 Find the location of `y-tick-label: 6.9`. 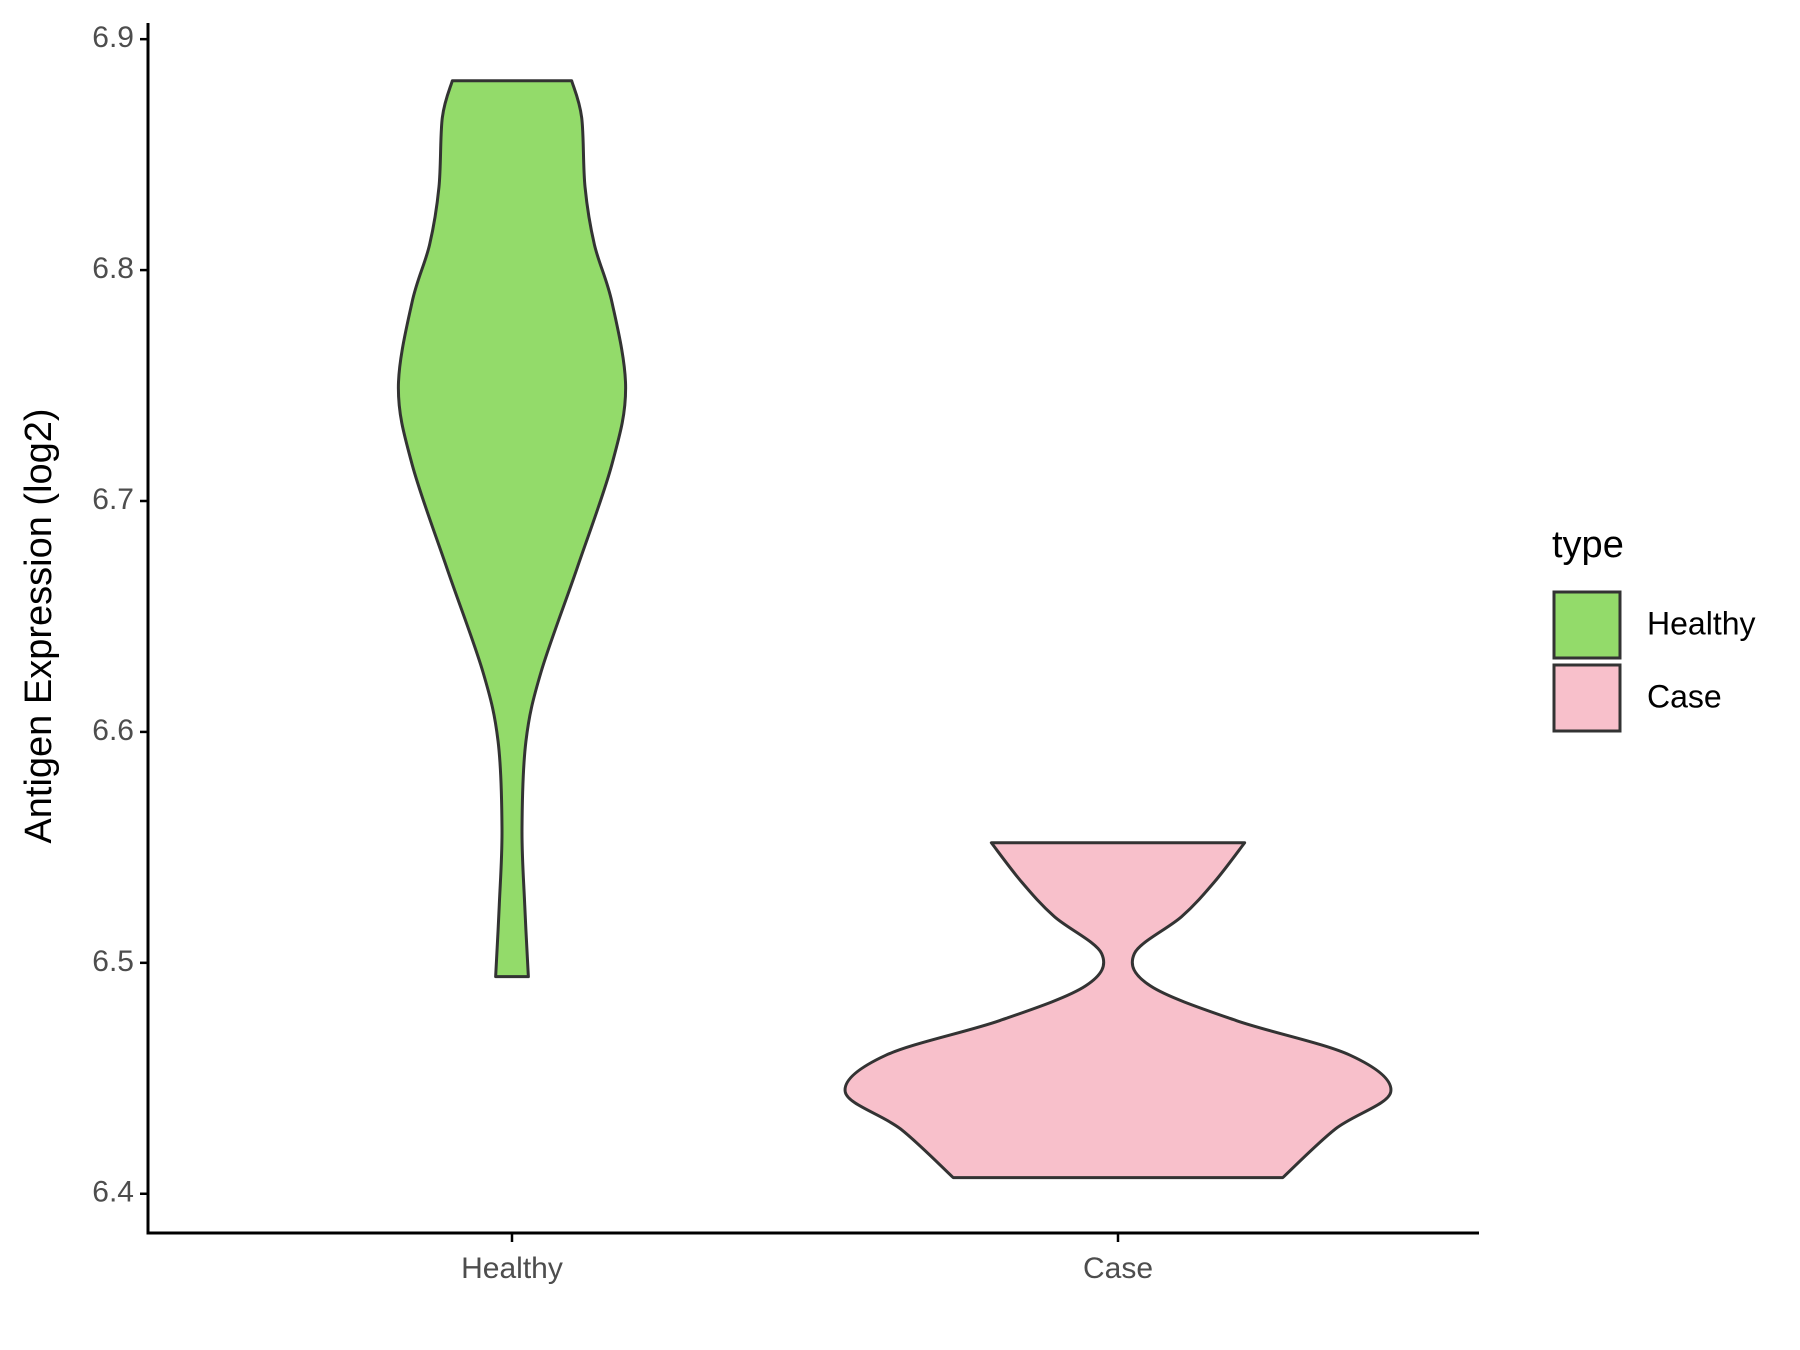

y-tick-label: 6.9 is located at coordinates (113, 37).